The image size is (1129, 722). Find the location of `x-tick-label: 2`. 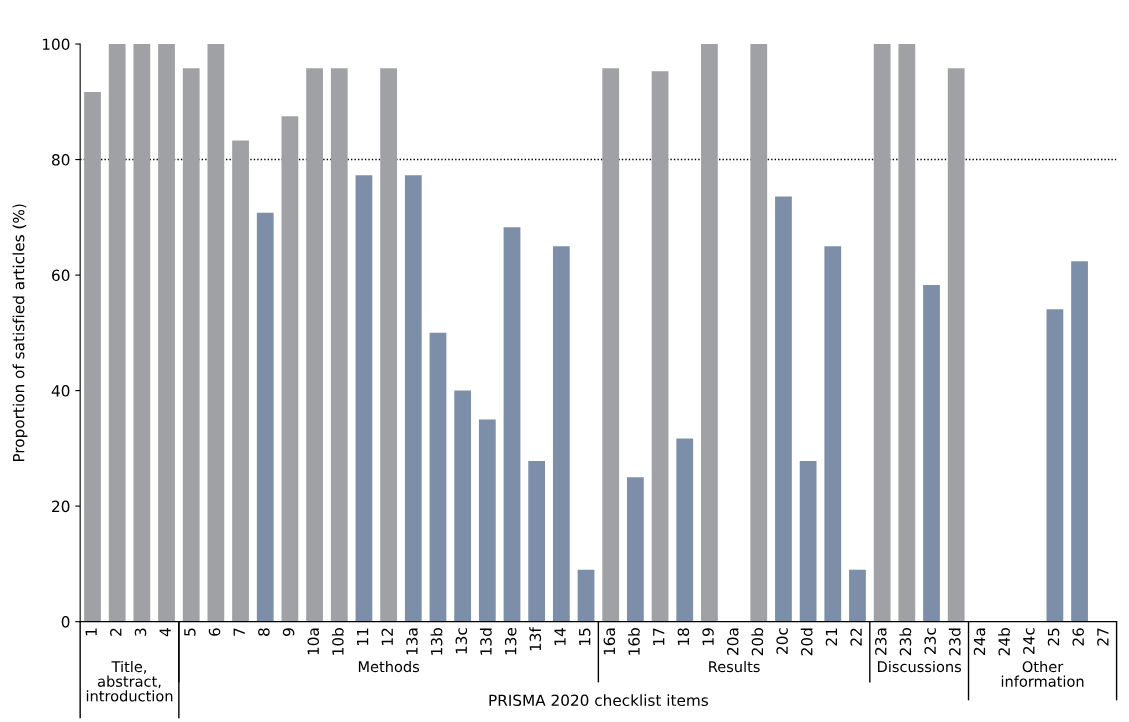

x-tick-label: 2 is located at coordinates (116, 632).